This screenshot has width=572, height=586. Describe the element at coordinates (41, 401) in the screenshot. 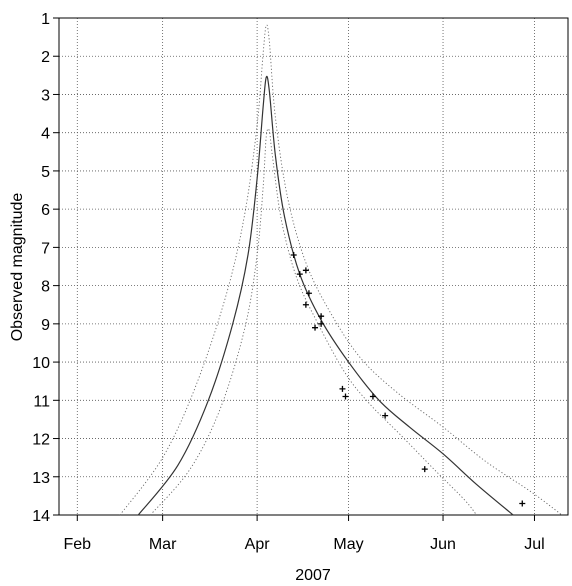

I see `y-tick-label: 11` at that location.